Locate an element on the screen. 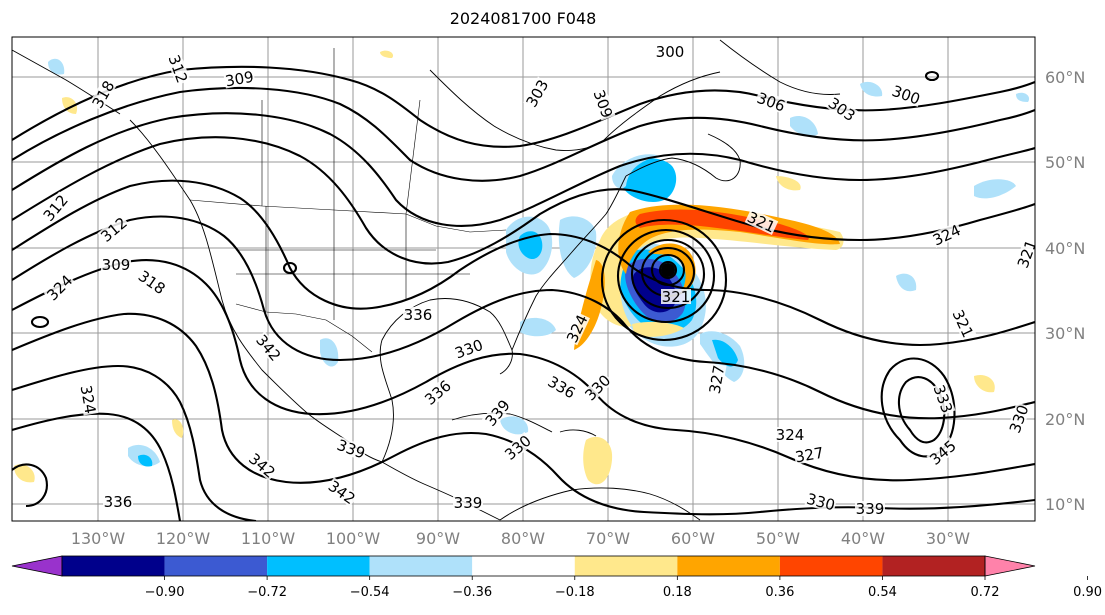  lon-tick-label: 90°W is located at coordinates (438, 538).